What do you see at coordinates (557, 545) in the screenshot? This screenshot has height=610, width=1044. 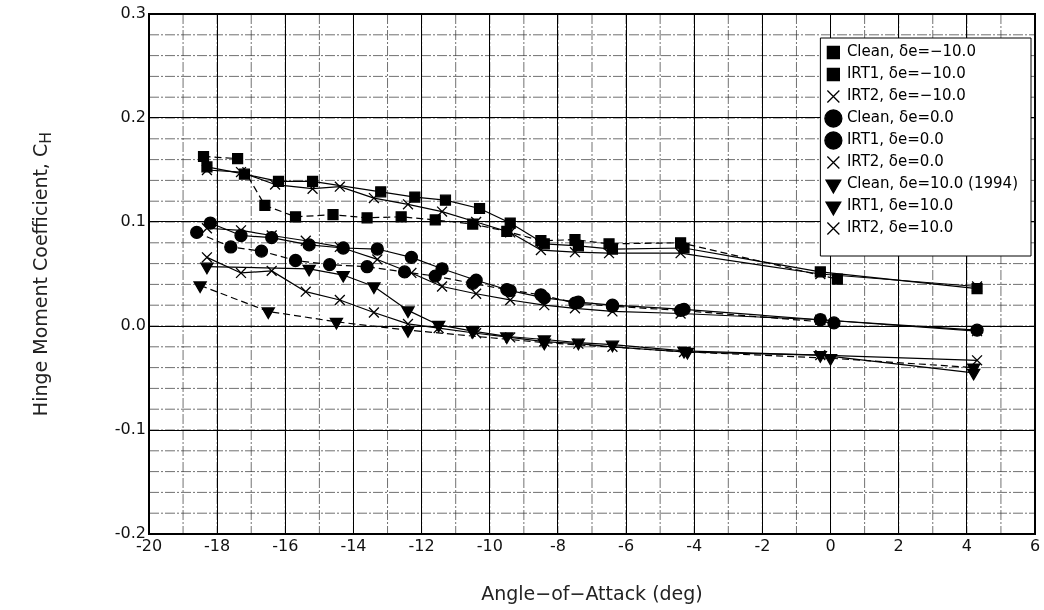 I see `x-tick-label: -8` at bounding box center [557, 545].